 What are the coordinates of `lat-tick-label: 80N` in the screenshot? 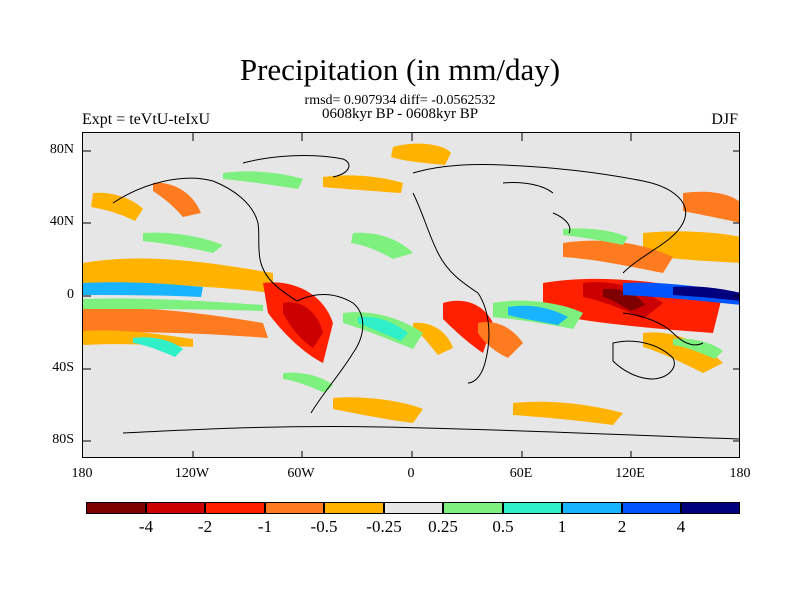 It's located at (61, 149).